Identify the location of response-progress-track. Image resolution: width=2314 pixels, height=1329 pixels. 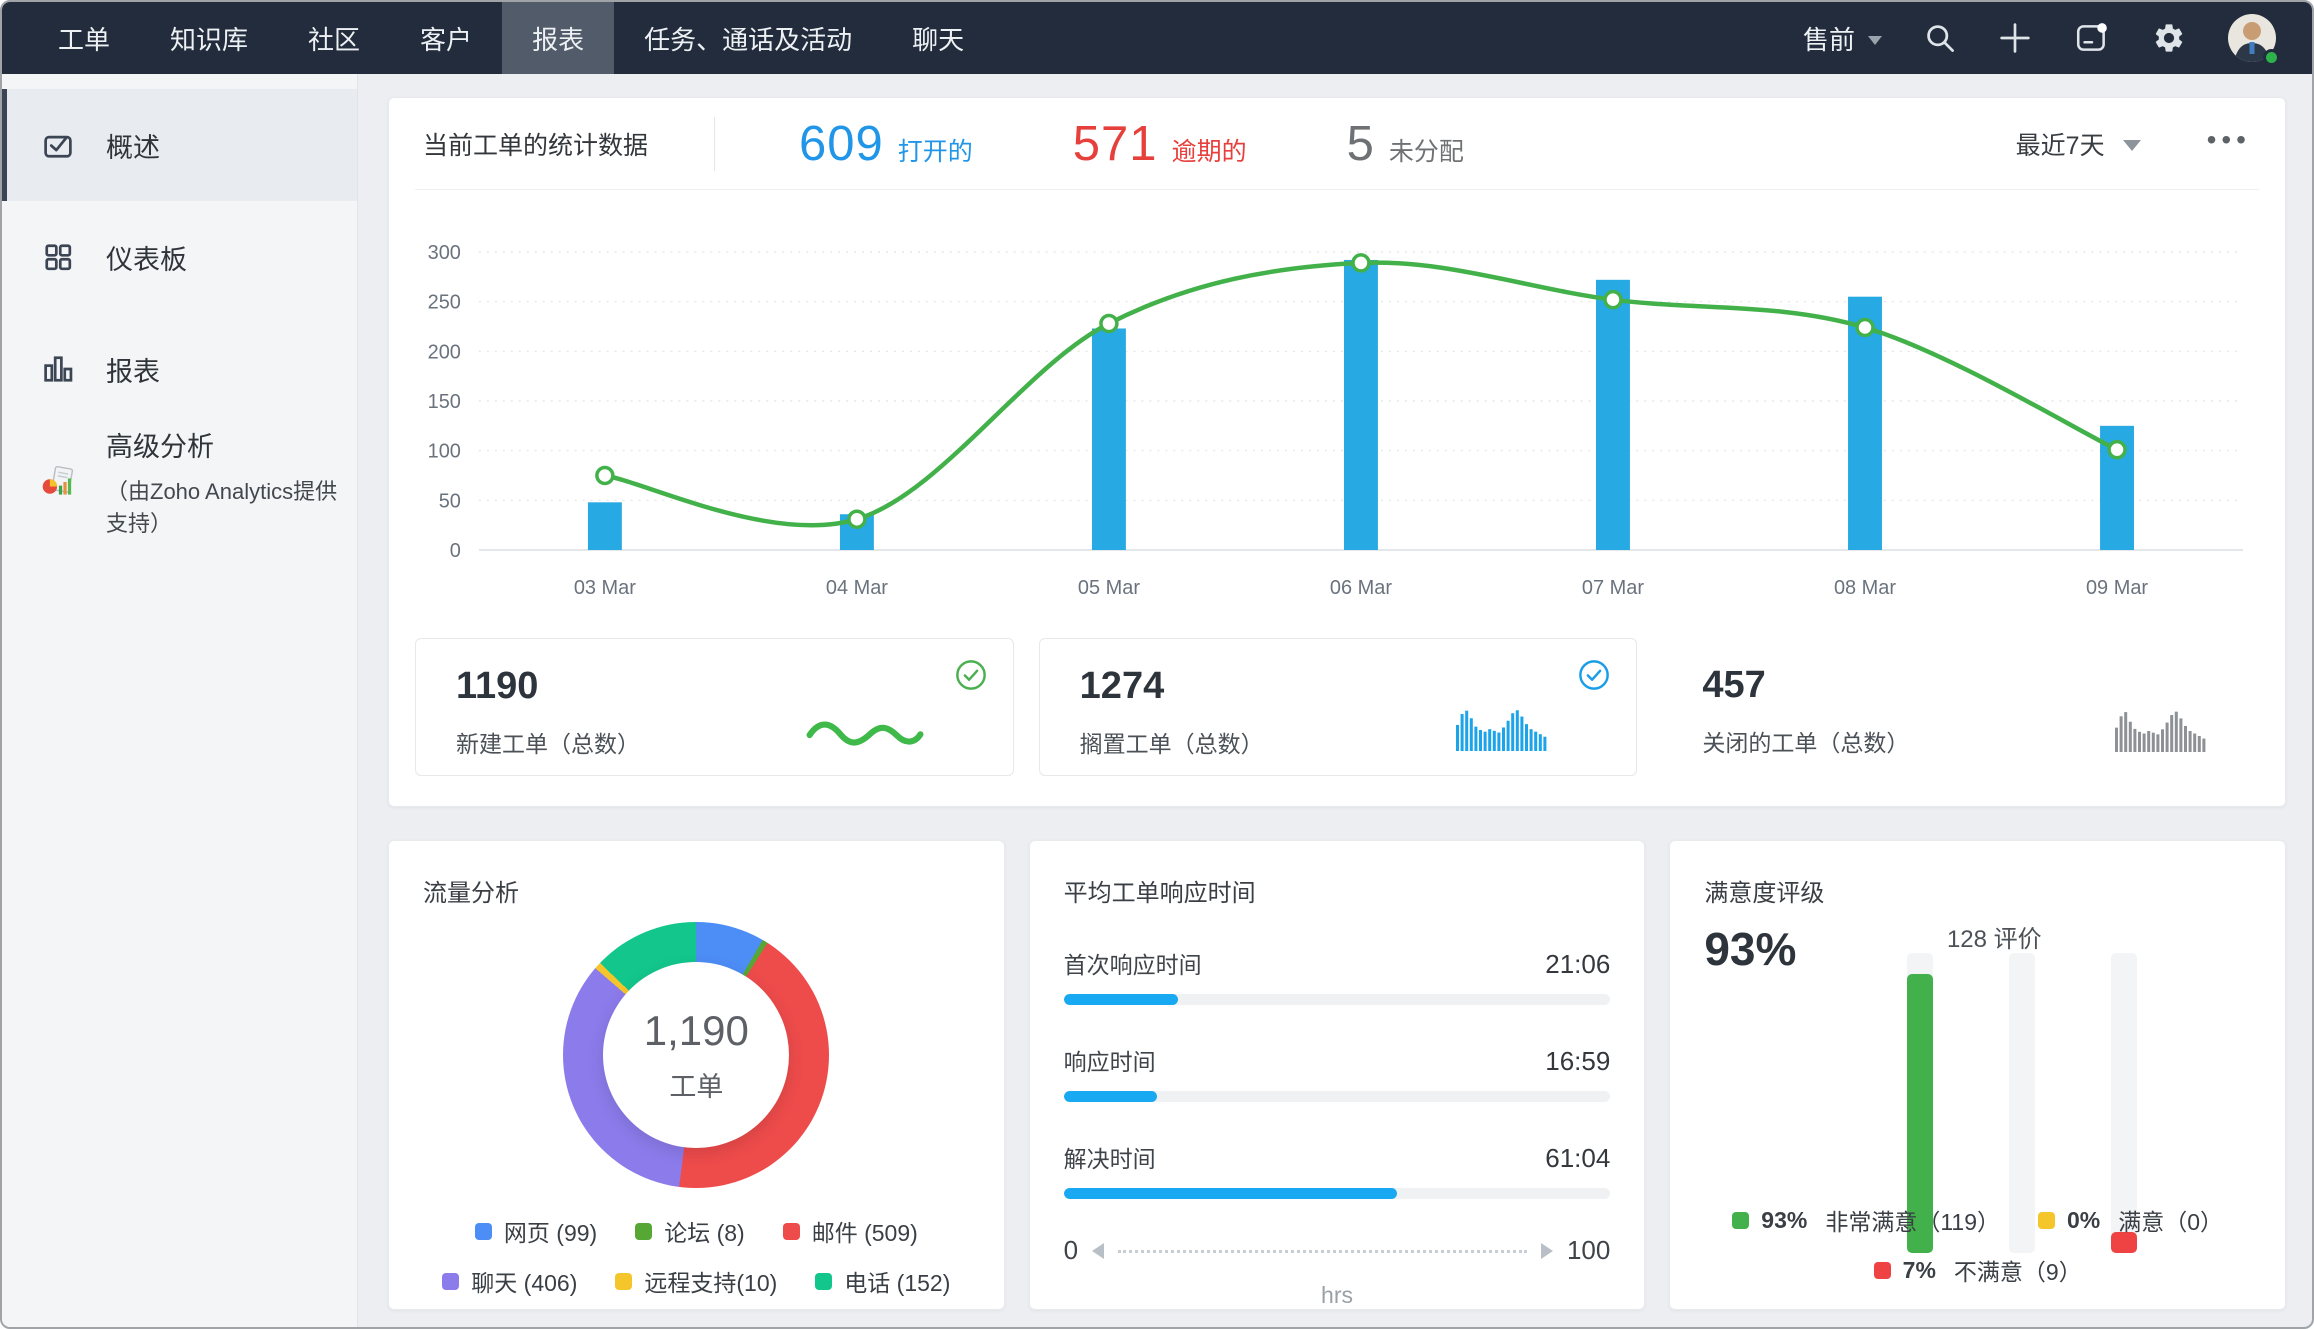
(1337, 1193).